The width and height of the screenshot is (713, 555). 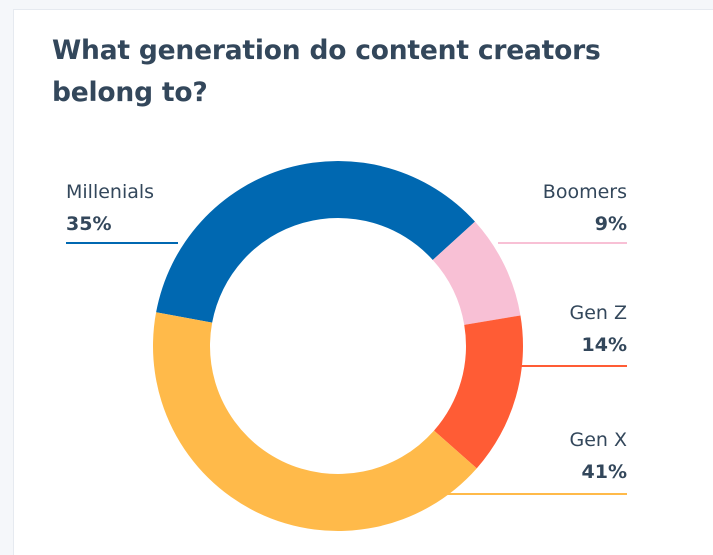 I want to click on slice-label-millenials: Millenials, so click(x=110, y=192).